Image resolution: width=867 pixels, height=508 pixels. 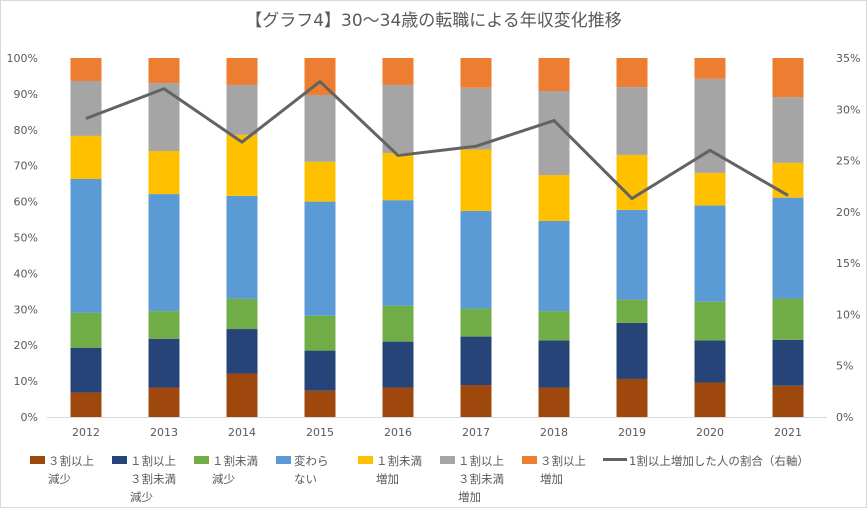 I want to click on left-axis-tick-label: 10%, so click(x=26, y=381).